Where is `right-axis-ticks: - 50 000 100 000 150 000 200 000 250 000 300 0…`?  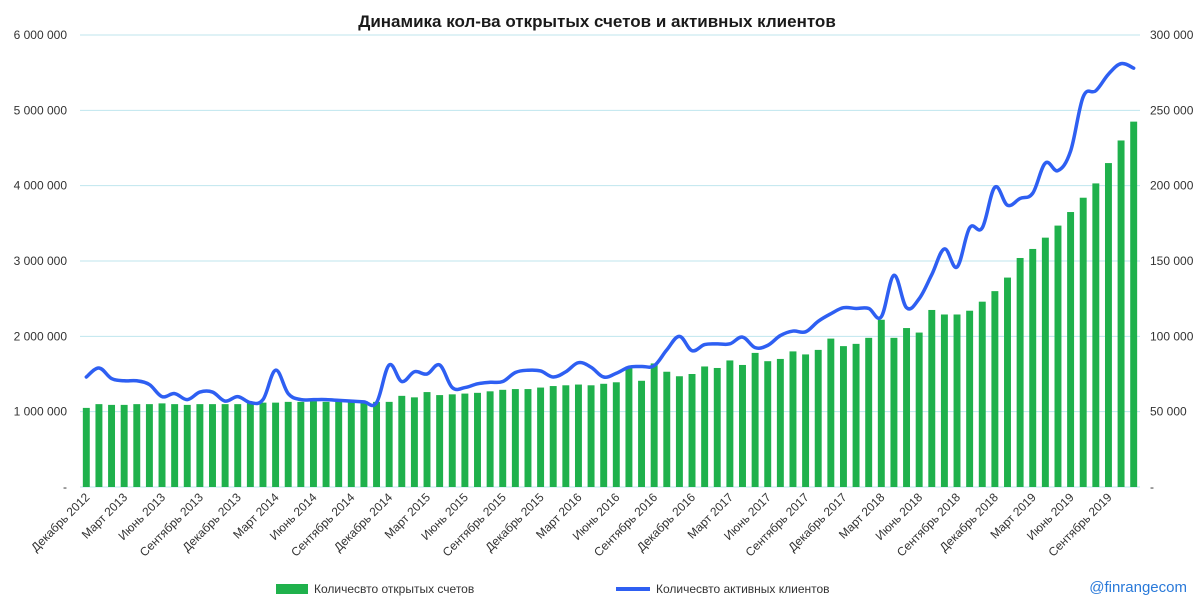 right-axis-ticks: - 50 000 100 000 150 000 200 000 250 000 300 0… is located at coordinates (1172, 261).